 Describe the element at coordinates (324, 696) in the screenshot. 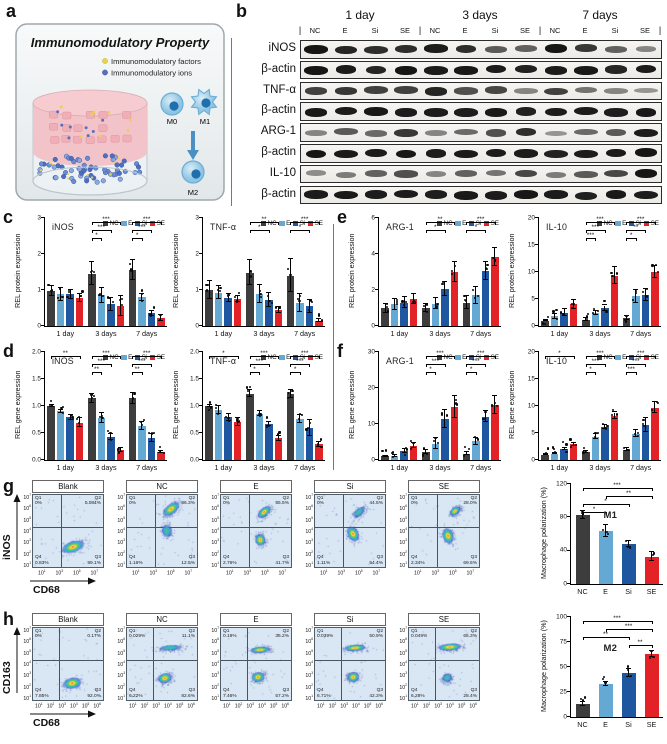

I see `quadrant-percent: 6.71%` at that location.